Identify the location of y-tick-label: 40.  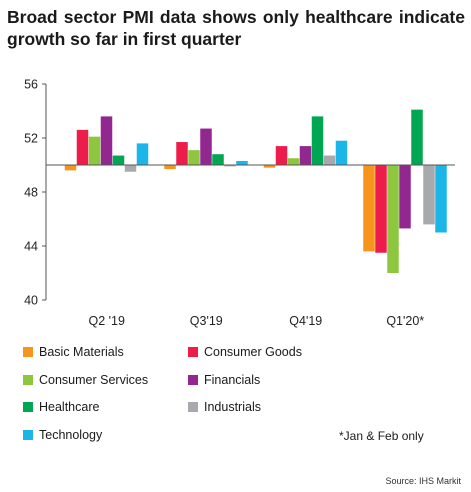
(31, 301).